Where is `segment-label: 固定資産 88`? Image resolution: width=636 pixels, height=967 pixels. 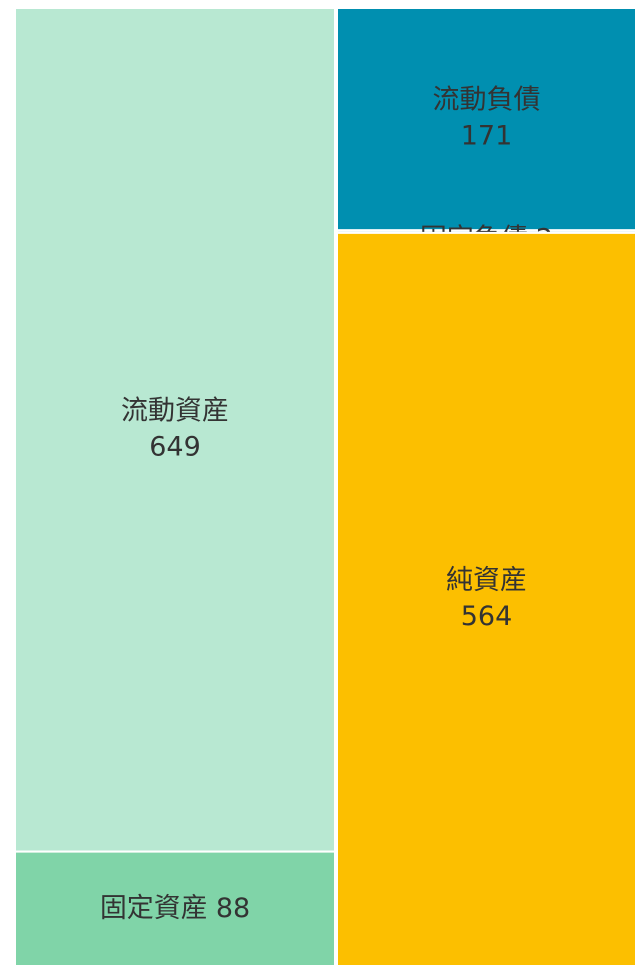 segment-label: 固定資産 88 is located at coordinates (175, 907).